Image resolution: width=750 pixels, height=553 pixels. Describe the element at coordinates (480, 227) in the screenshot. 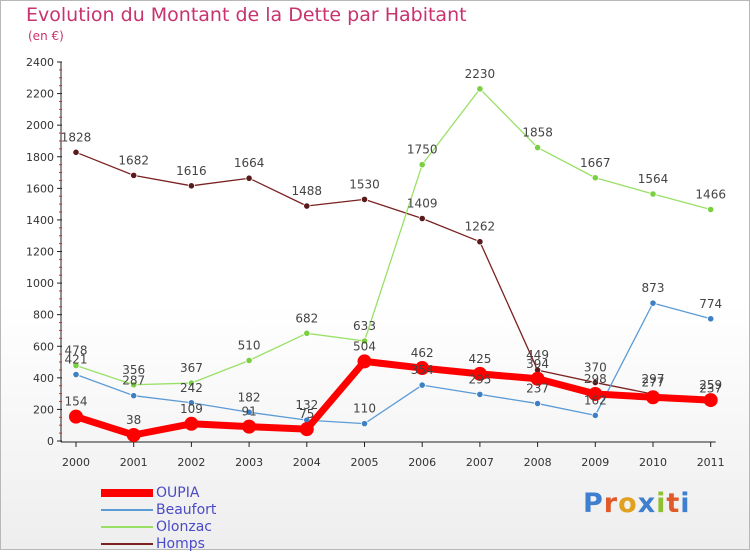

I see `data-label-homps: 1262` at that location.